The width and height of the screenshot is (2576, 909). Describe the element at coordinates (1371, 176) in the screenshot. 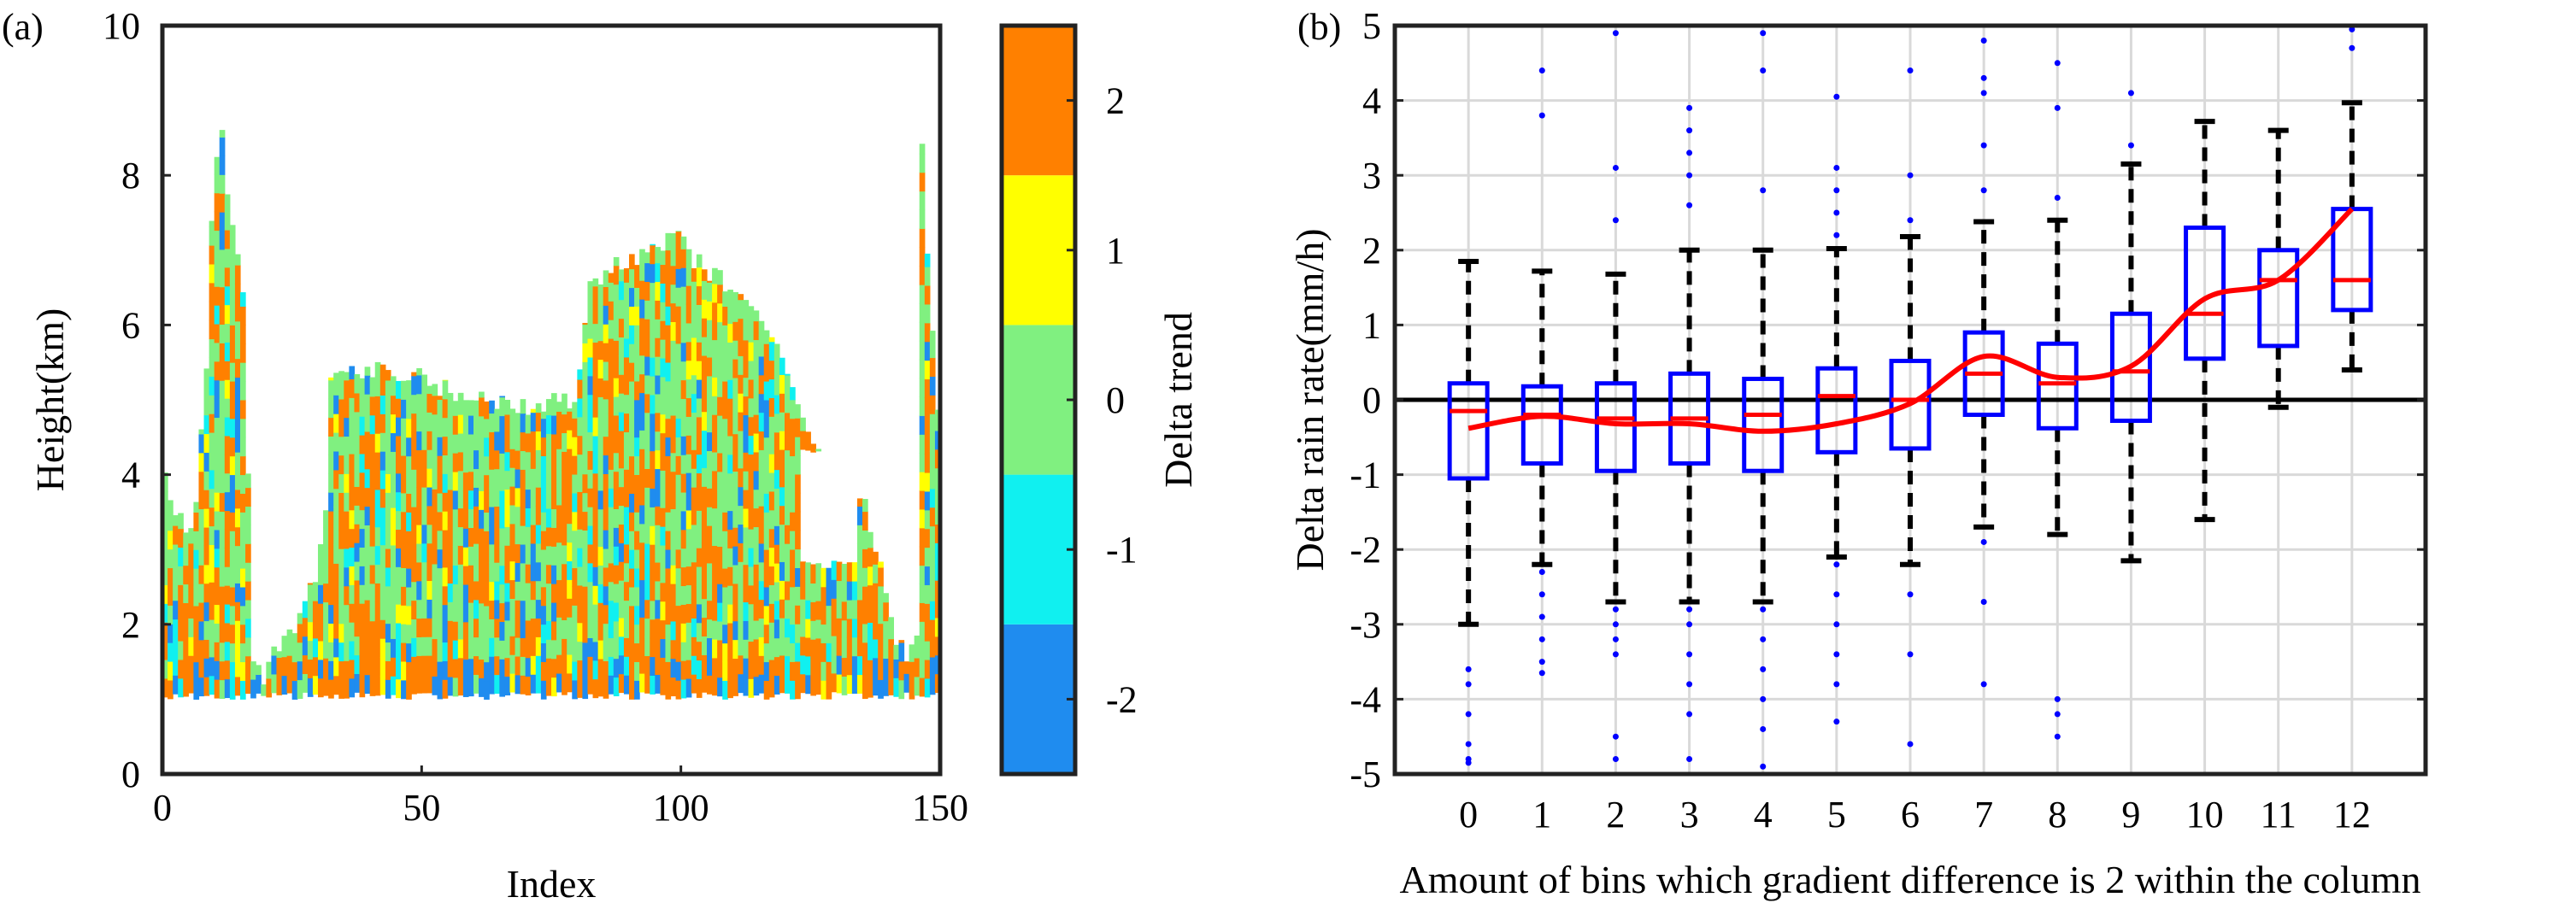

I see `y-tick-label: 3` at that location.